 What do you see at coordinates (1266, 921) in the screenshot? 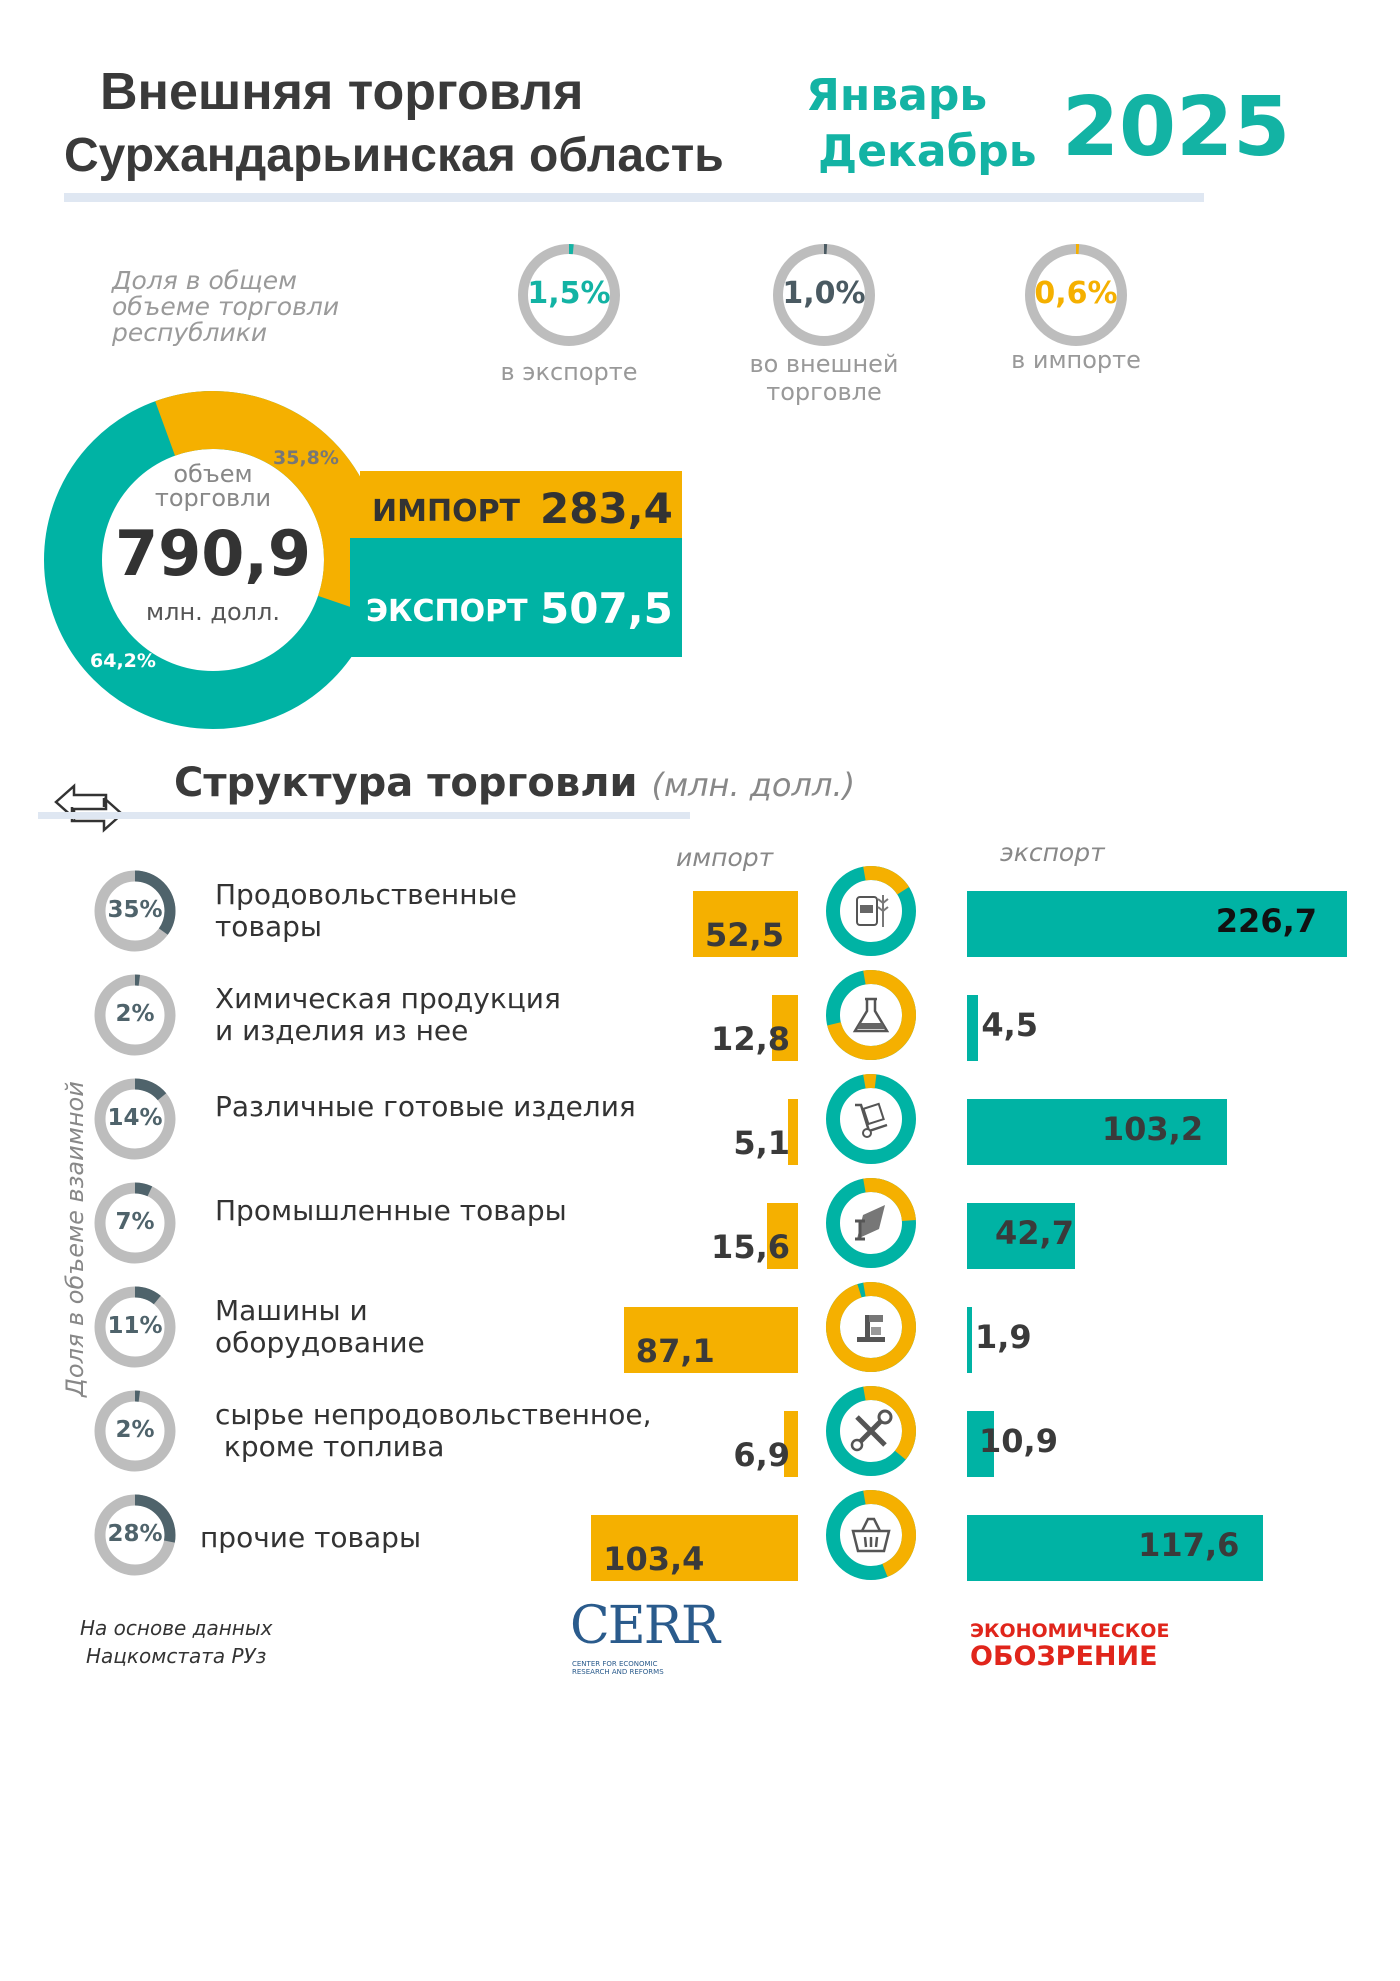
I see `export-value: 226,7` at bounding box center [1266, 921].